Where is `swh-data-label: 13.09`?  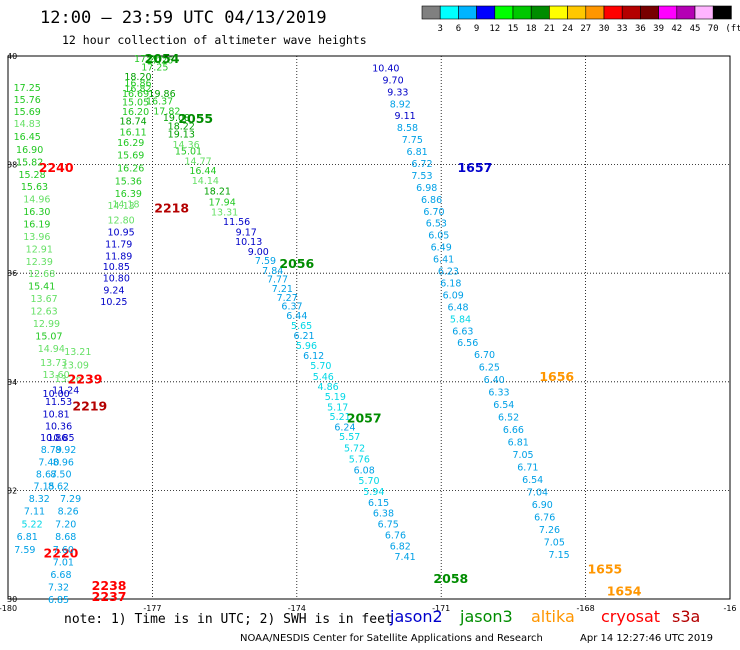 swh-data-label: 13.09 is located at coordinates (75, 365).